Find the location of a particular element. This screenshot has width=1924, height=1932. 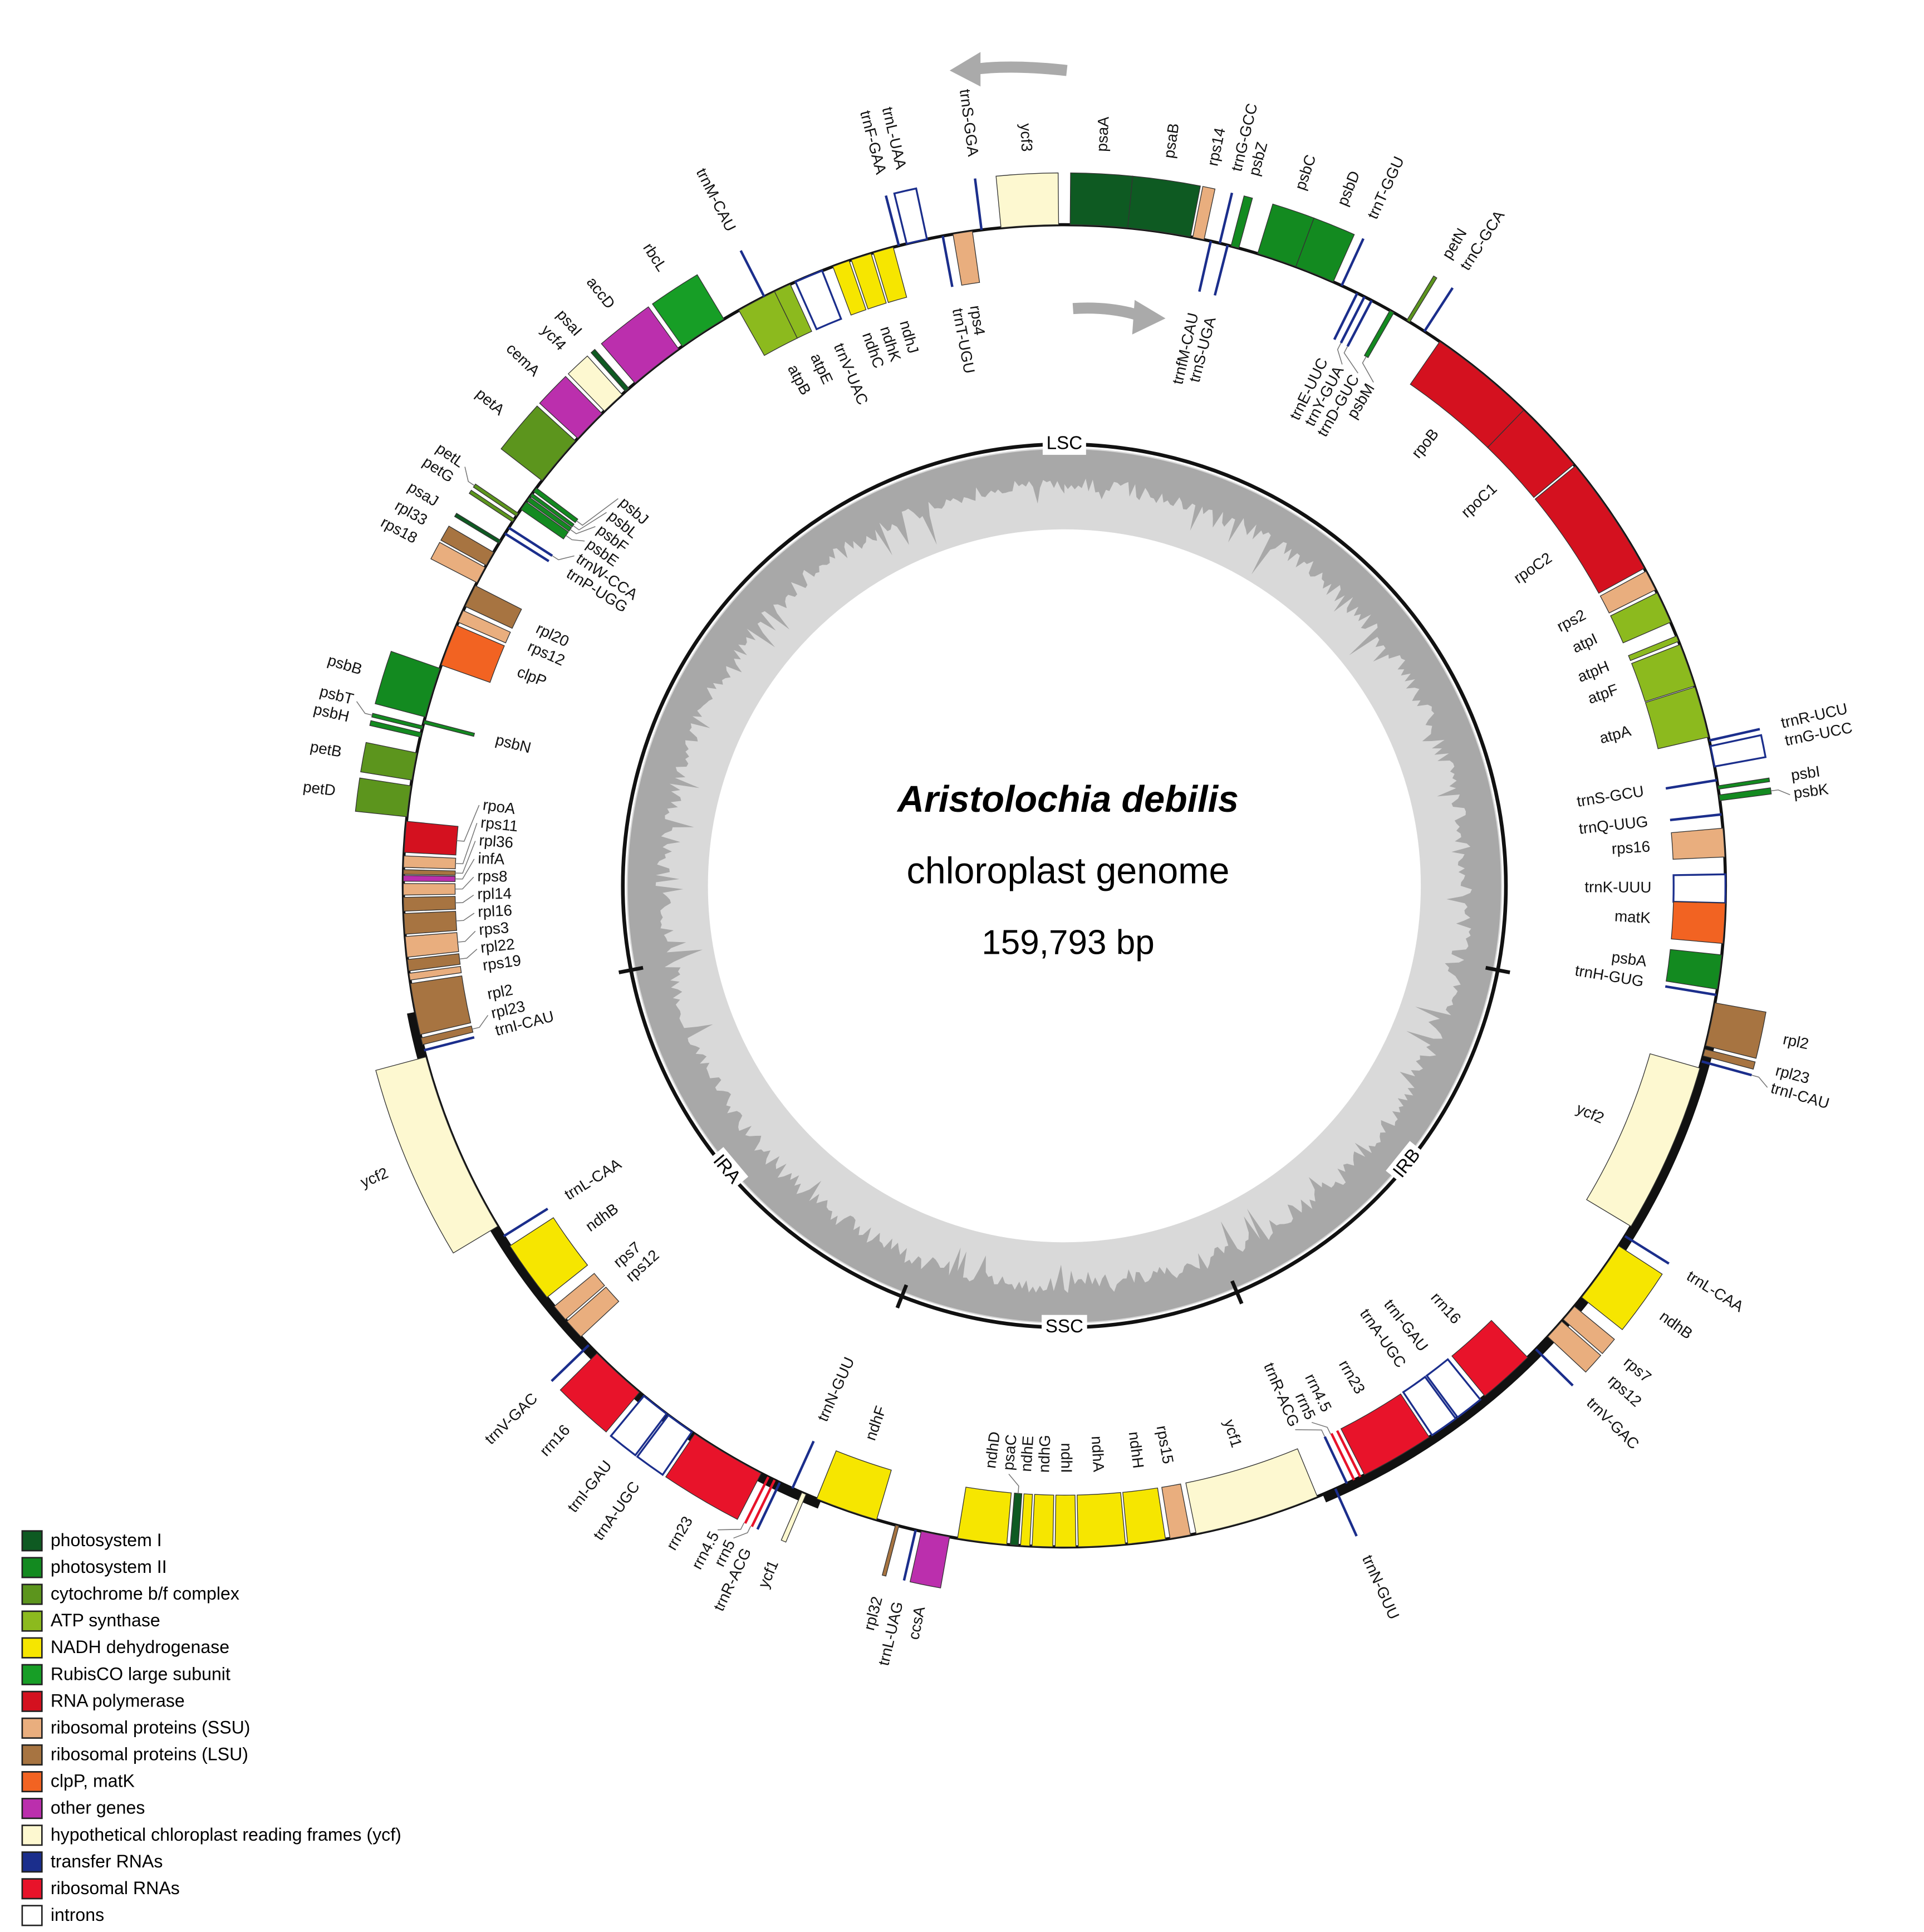

legend-label: photosystem II is located at coordinates (109, 1567).